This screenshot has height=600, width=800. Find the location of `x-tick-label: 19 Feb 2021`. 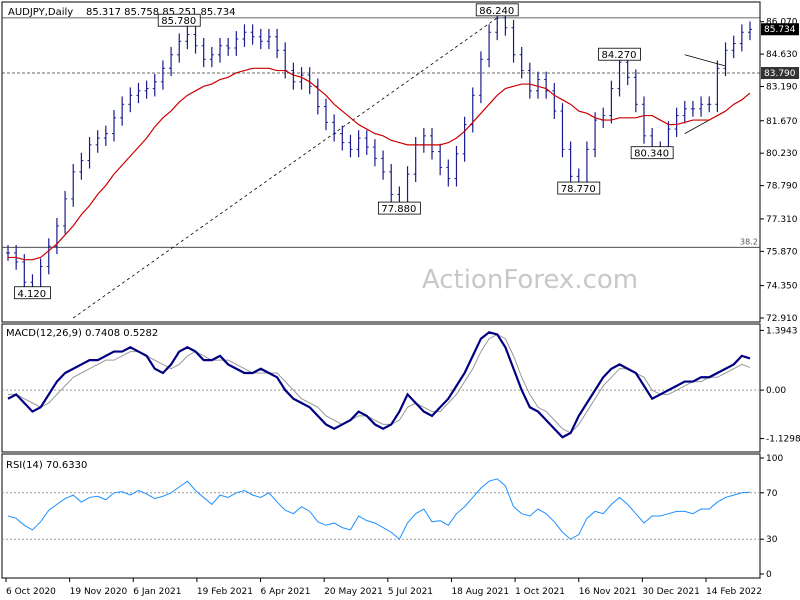

x-tick-label: 19 Feb 2021 is located at coordinates (225, 592).